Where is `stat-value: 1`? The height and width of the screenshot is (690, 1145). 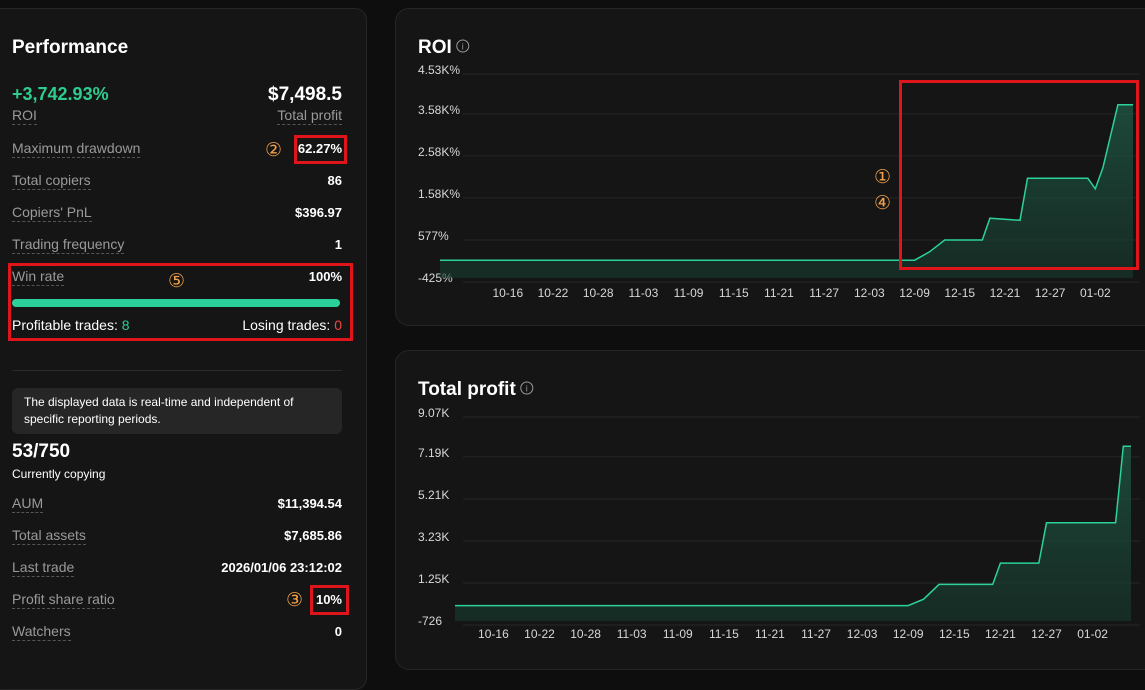
stat-value: 1 is located at coordinates (338, 244).